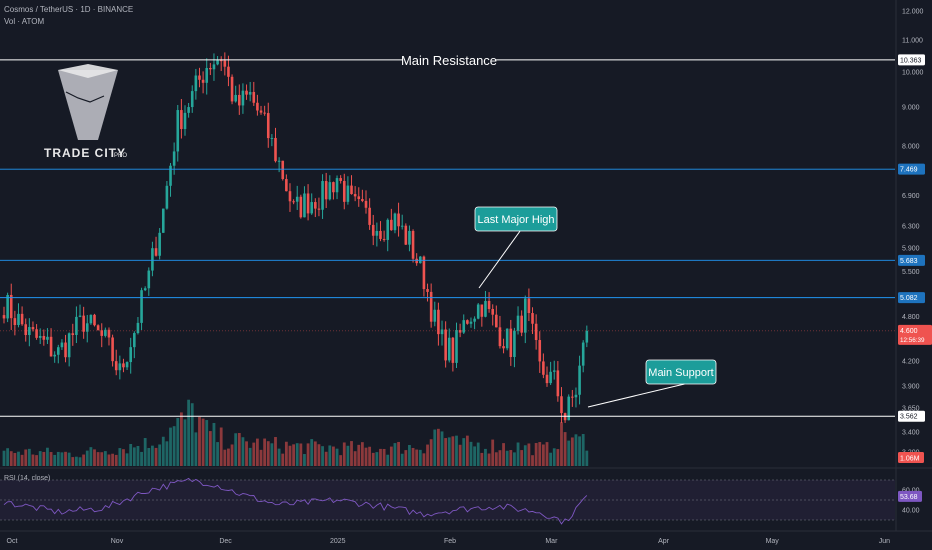  What do you see at coordinates (12, 541) in the screenshot?
I see `time-tick-label: Oct` at bounding box center [12, 541].